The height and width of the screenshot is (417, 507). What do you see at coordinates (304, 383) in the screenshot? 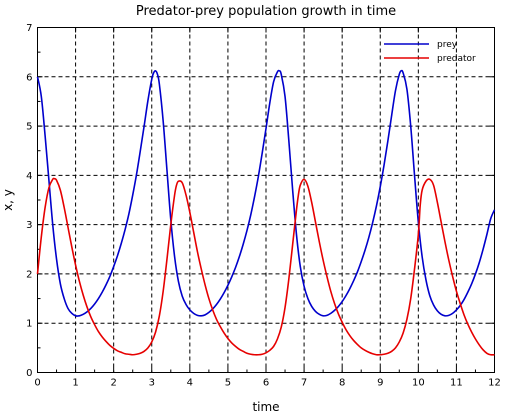
I see `x-tick-label-7: 7` at bounding box center [304, 383].